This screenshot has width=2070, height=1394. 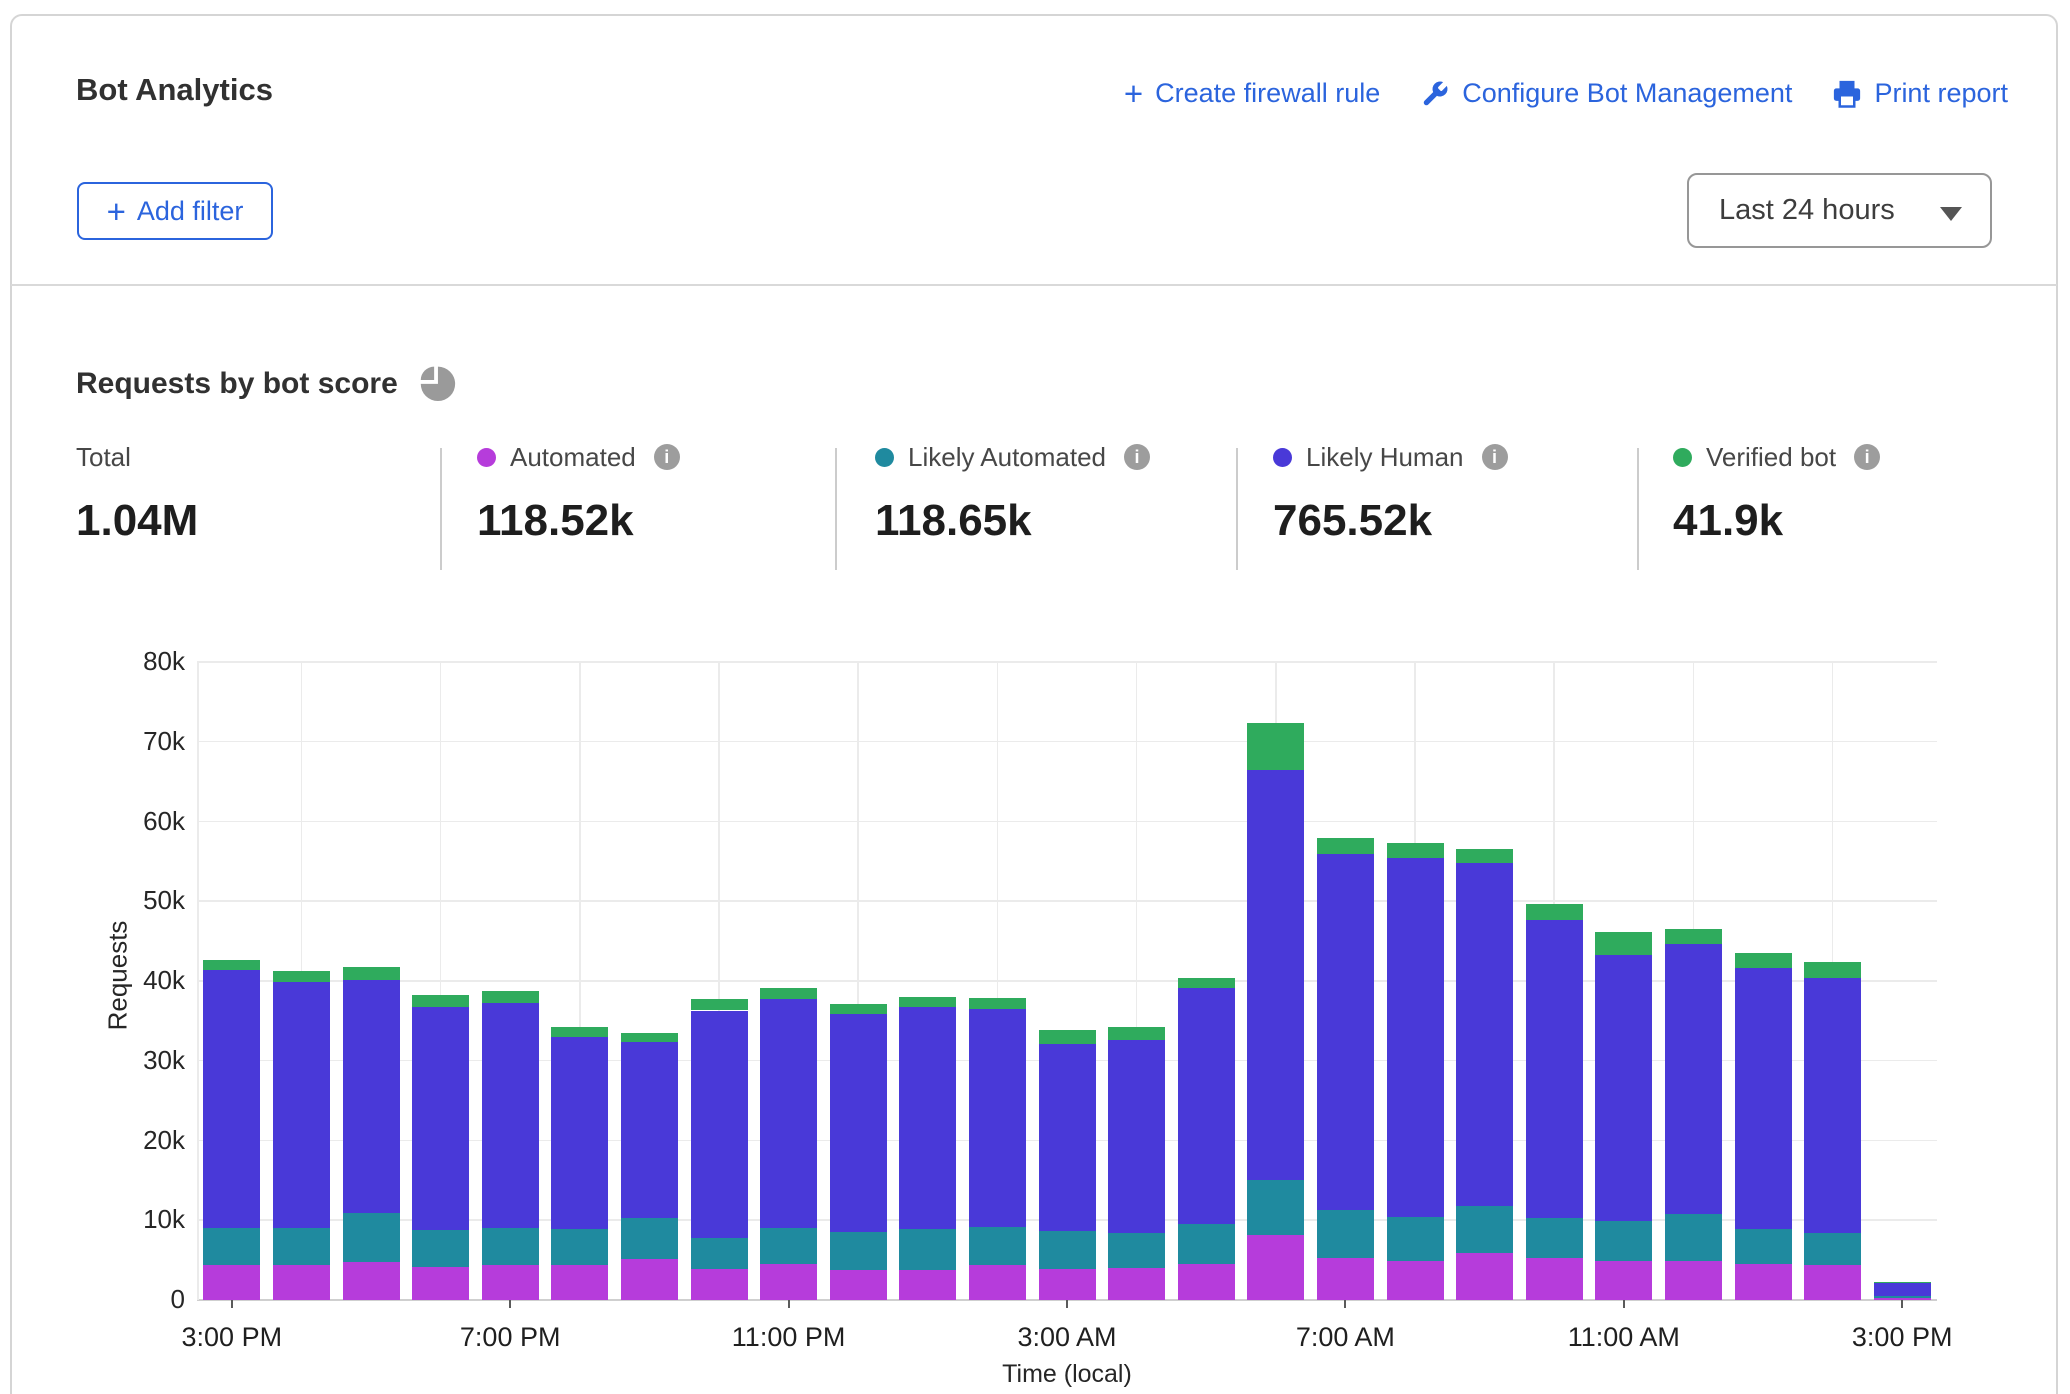 What do you see at coordinates (1252, 93) in the screenshot?
I see `create-firewall-rule-link: + Create firewall rule` at bounding box center [1252, 93].